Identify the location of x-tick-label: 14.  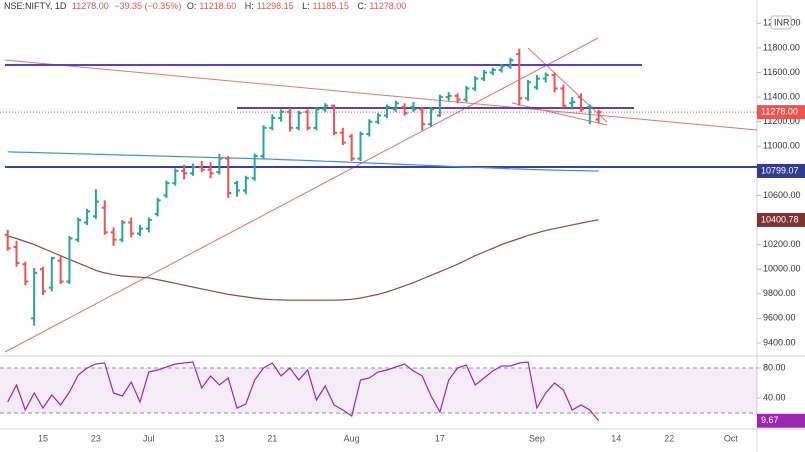
(616, 438).